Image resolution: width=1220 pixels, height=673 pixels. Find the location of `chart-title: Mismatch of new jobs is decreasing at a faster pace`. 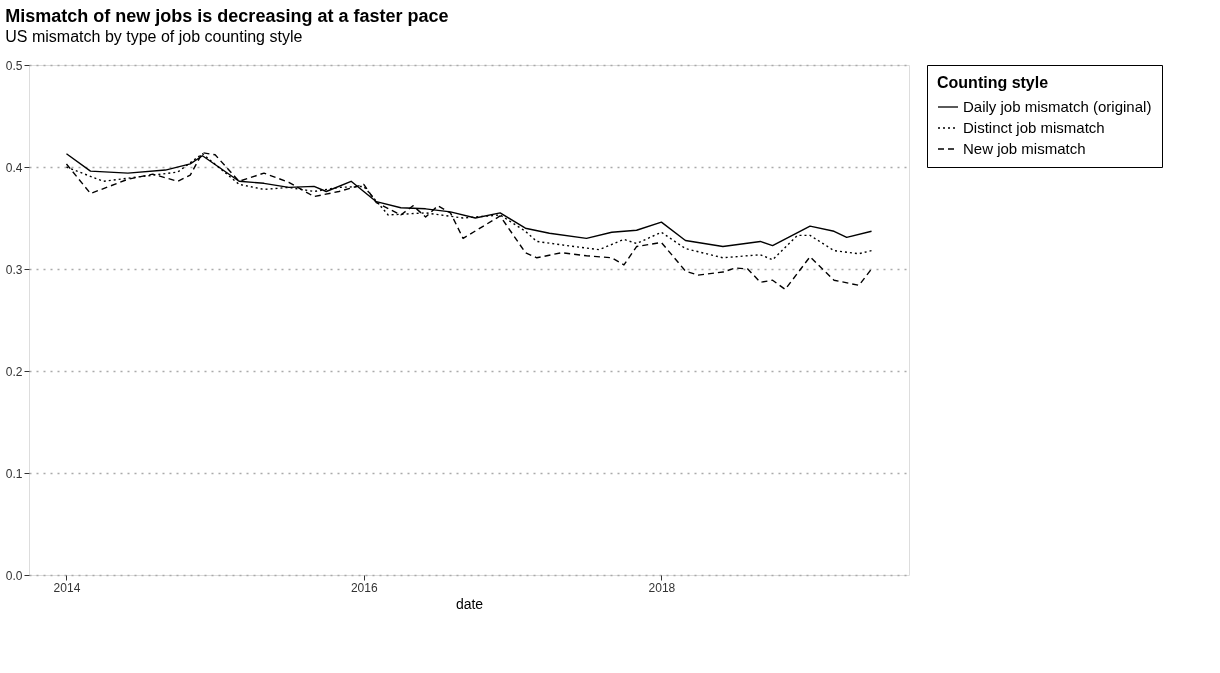

chart-title: Mismatch of new jobs is decreasing at a faster pace is located at coordinates (227, 16).